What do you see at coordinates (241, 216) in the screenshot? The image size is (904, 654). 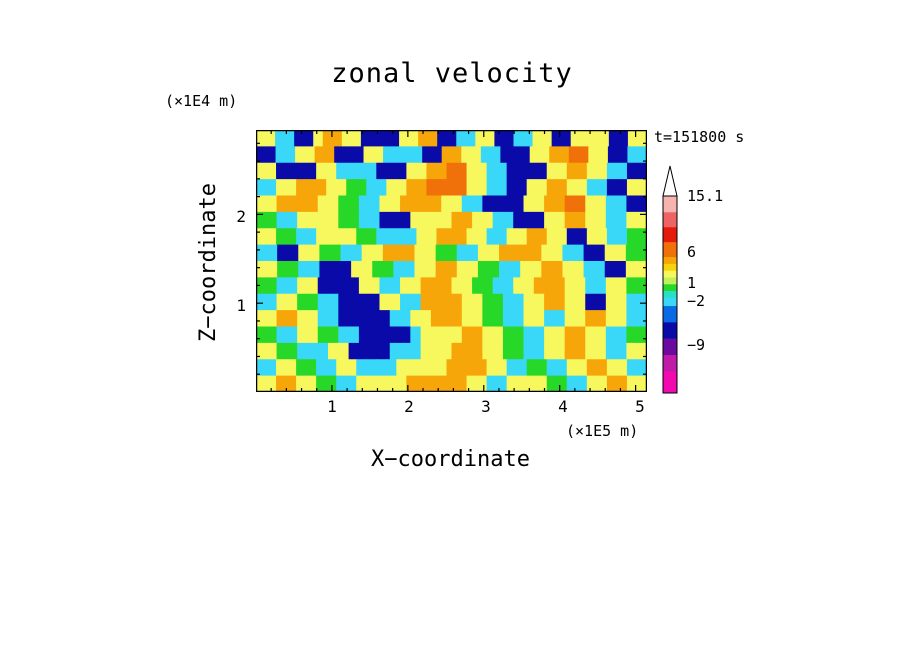 I see `y-tick-label: 2` at bounding box center [241, 216].